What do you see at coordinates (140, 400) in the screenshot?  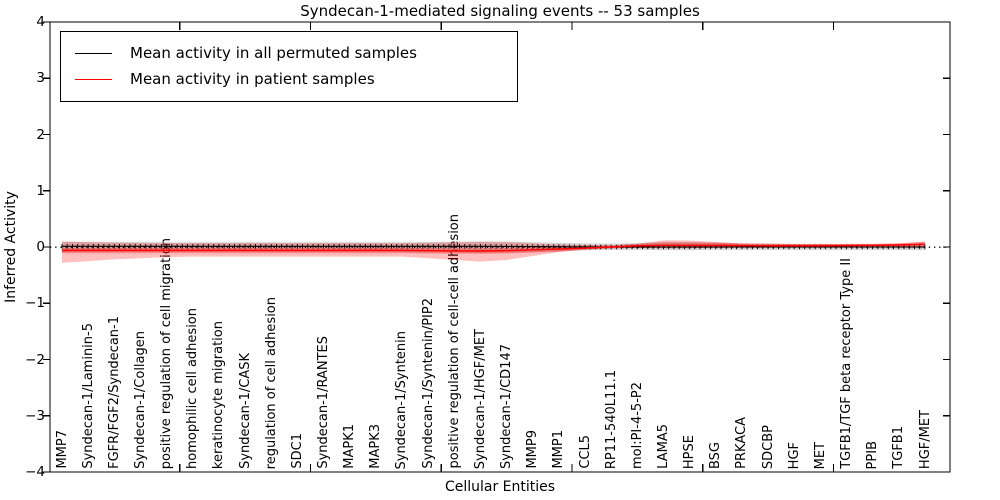 I see `x-tick-label: Syndecan-1/Collagen` at bounding box center [140, 400].